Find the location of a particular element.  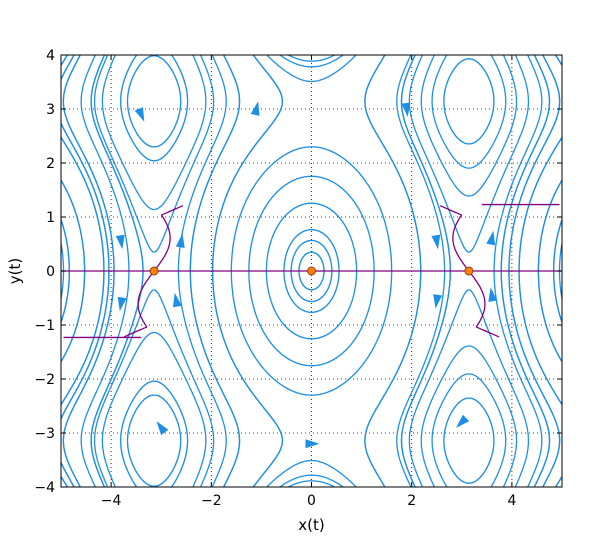

y-tick-label: 4 is located at coordinates (50, 56).